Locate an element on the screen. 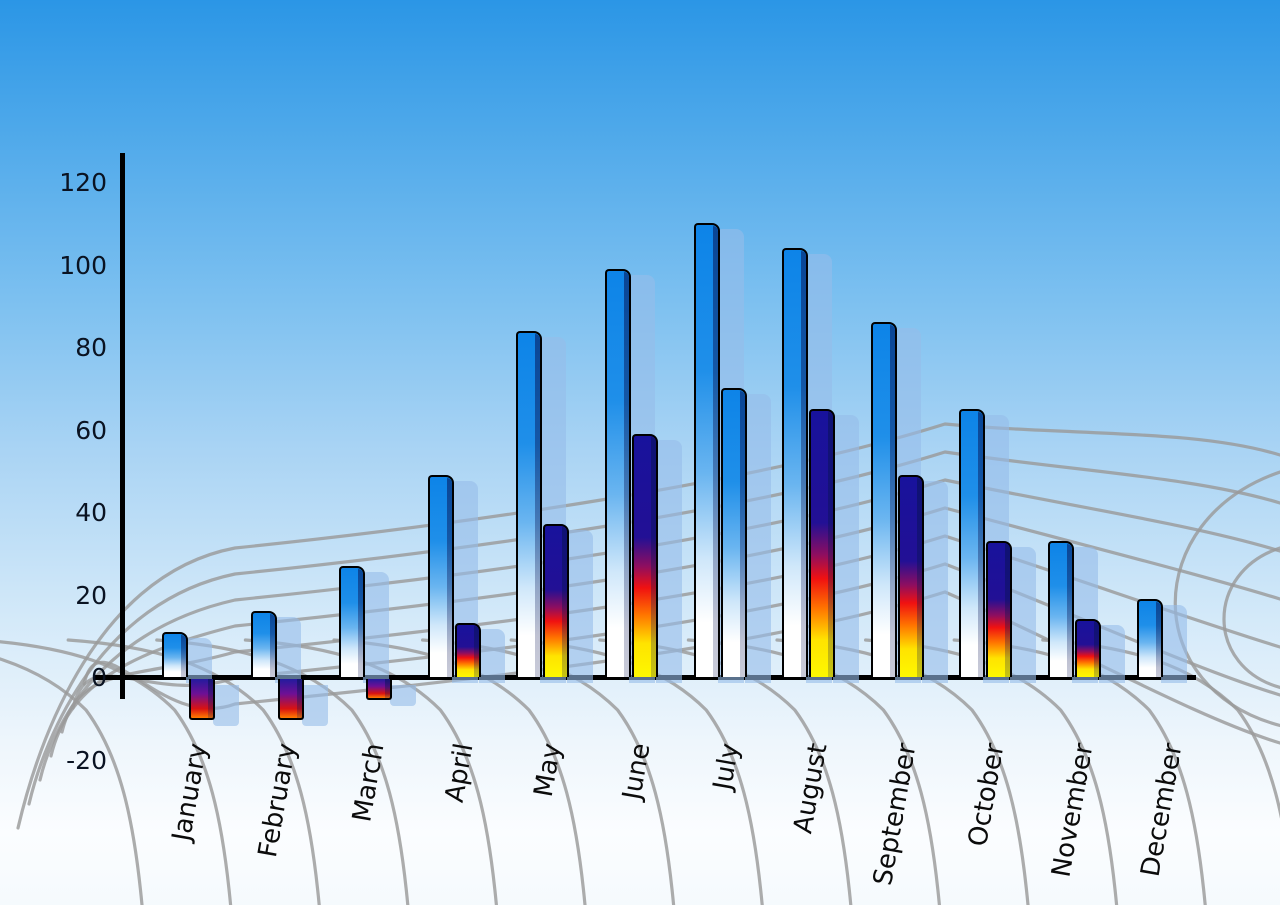  bar-shadow-june-series2 is located at coordinates (669, 561).